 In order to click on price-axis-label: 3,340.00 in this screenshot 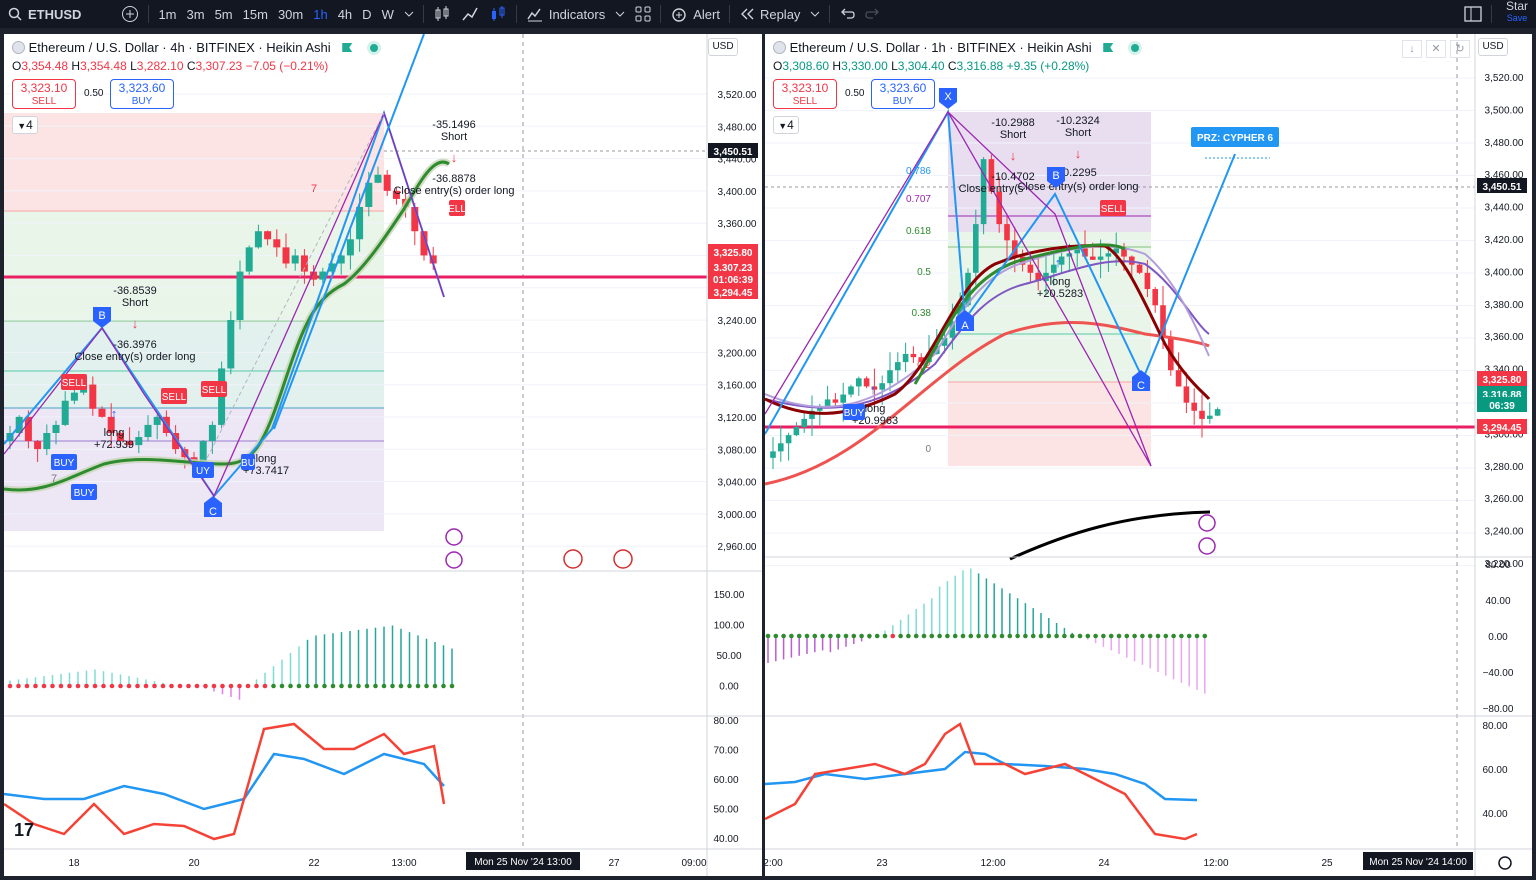, I will do `click(1504, 370)`.